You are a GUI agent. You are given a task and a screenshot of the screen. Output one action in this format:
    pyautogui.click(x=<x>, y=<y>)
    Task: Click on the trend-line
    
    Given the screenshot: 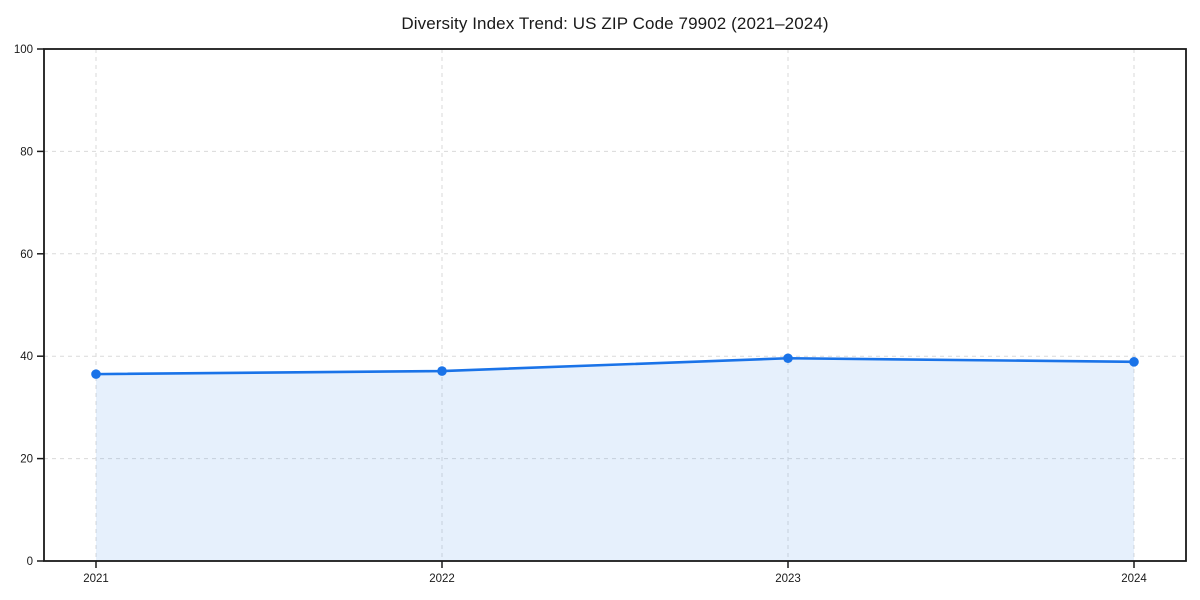 What is the action you would take?
    pyautogui.click(x=615, y=366)
    